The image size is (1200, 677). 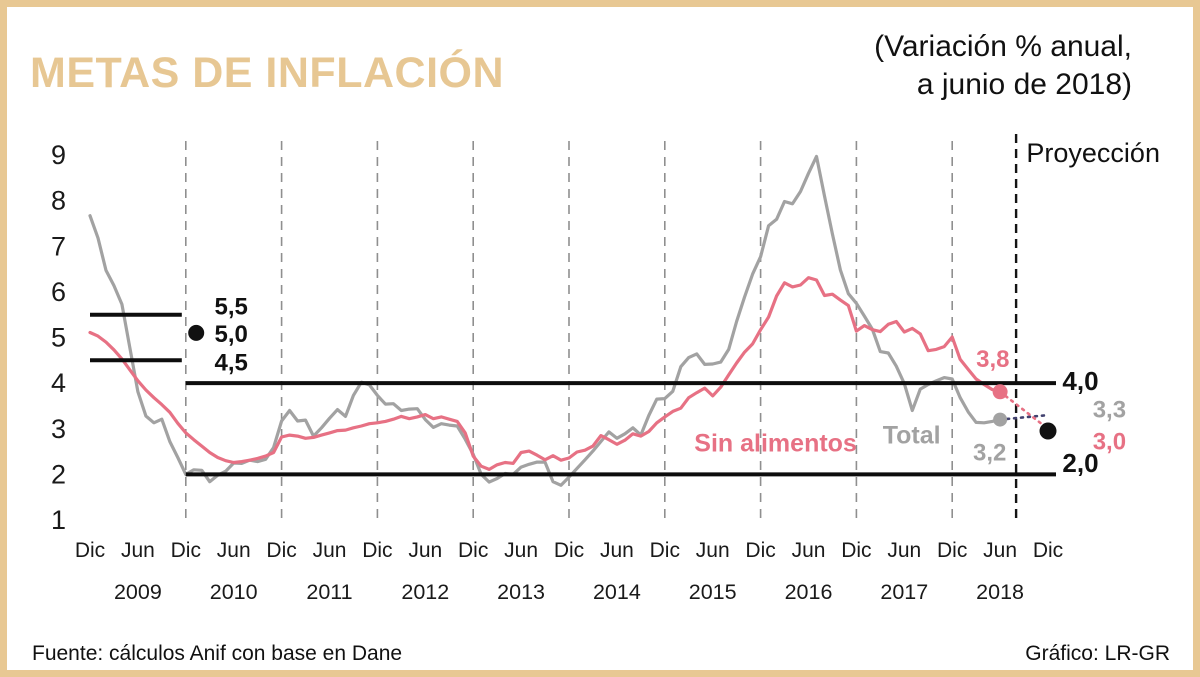 What do you see at coordinates (1024, 417) in the screenshot?
I see `projection-line-total` at bounding box center [1024, 417].